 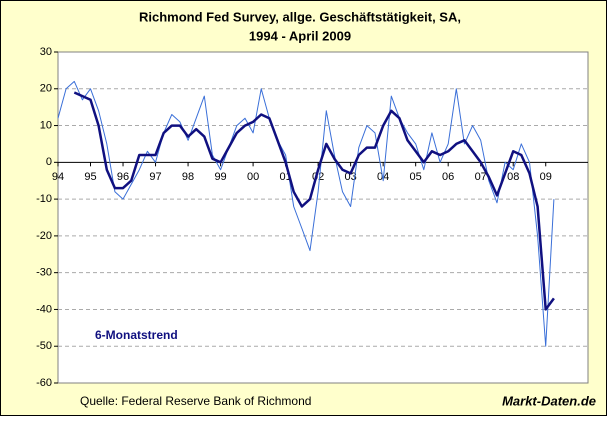 What do you see at coordinates (46, 52) in the screenshot?
I see `y-tick-label: 30` at bounding box center [46, 52].